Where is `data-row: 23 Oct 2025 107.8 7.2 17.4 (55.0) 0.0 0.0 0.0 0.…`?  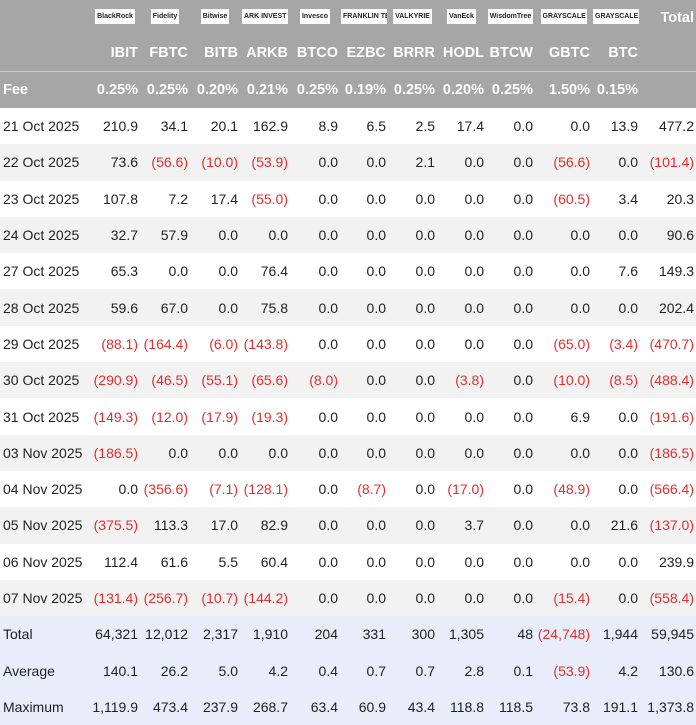
data-row: 23 Oct 2025 107.8 7.2 17.4 (55.0) 0.0 0.0 0.0 0.… is located at coordinates (348, 199).